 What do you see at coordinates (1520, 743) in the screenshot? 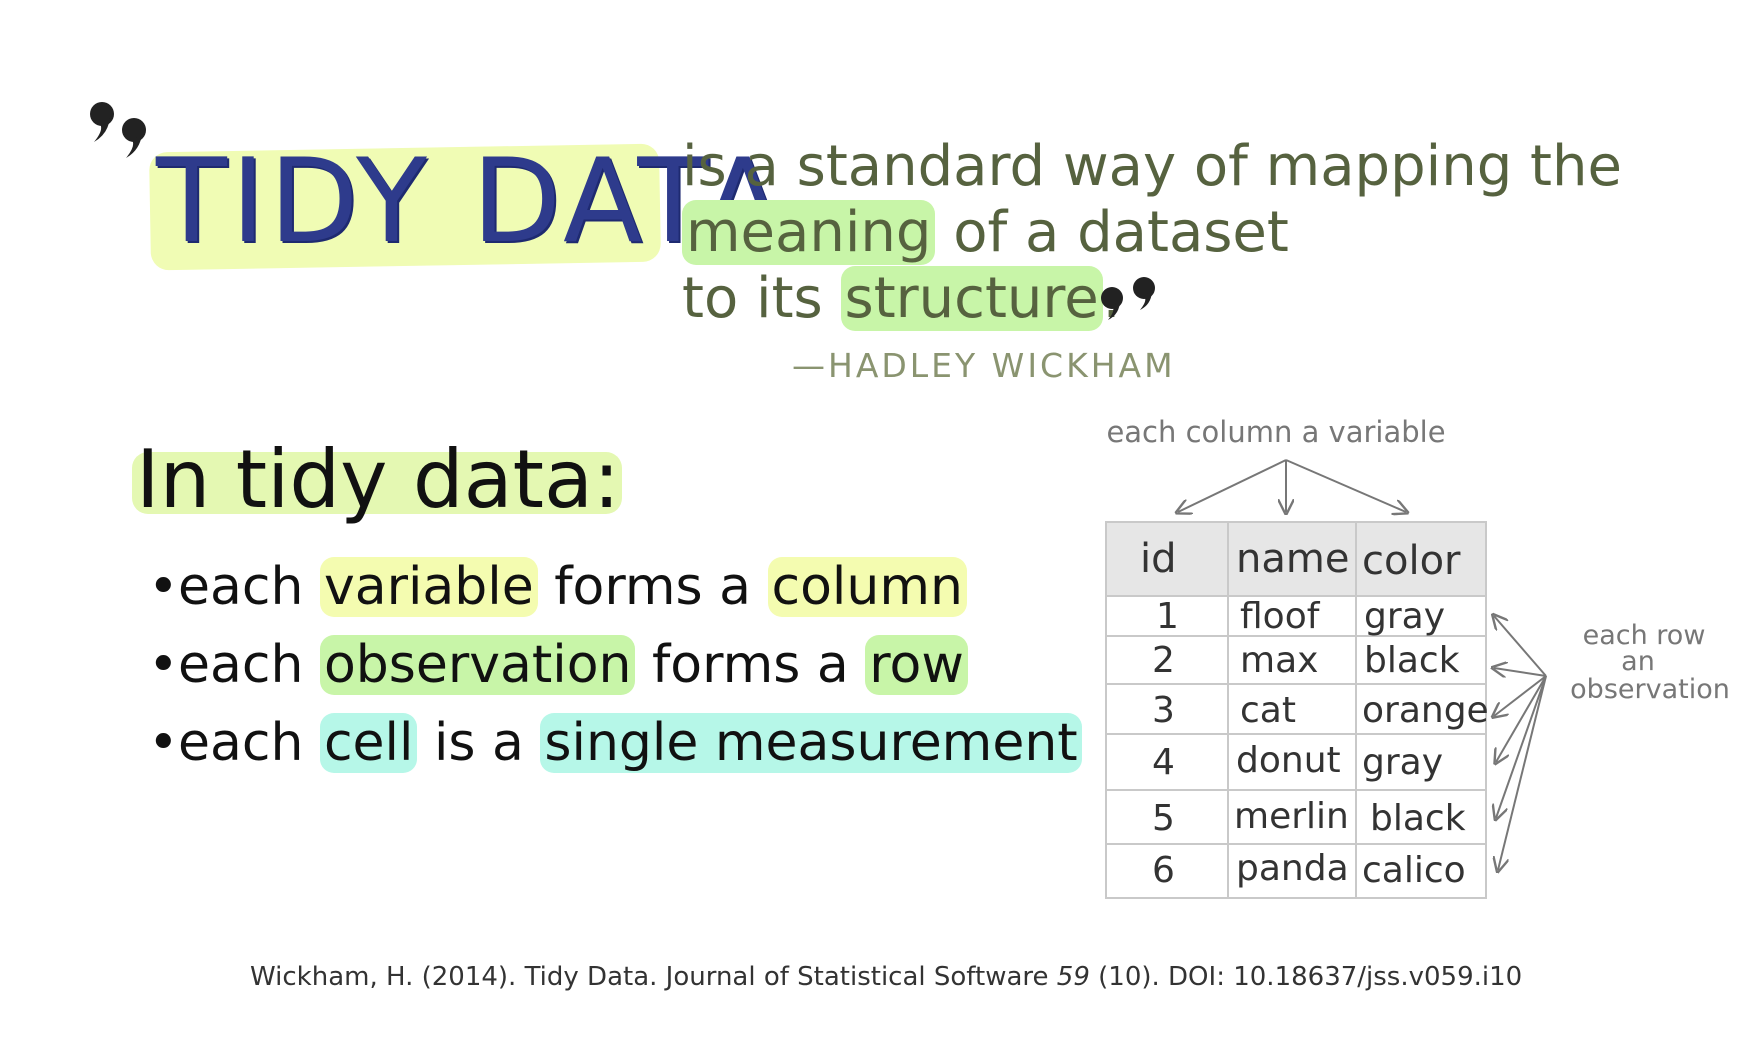
I see `row-arrows` at bounding box center [1520, 743].